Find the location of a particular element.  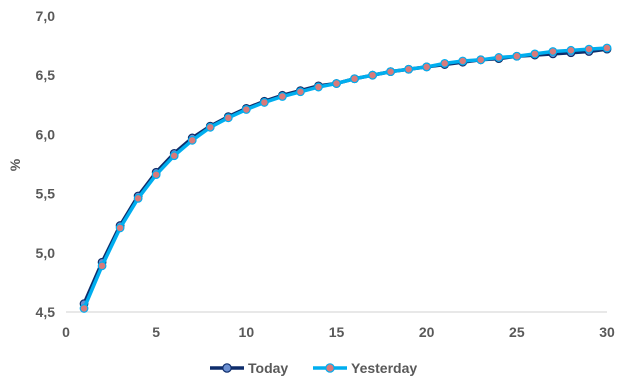

y-tick-labels: 4,5 5,0 5,5 6,0 6,5 7,0 is located at coordinates (46, 164).